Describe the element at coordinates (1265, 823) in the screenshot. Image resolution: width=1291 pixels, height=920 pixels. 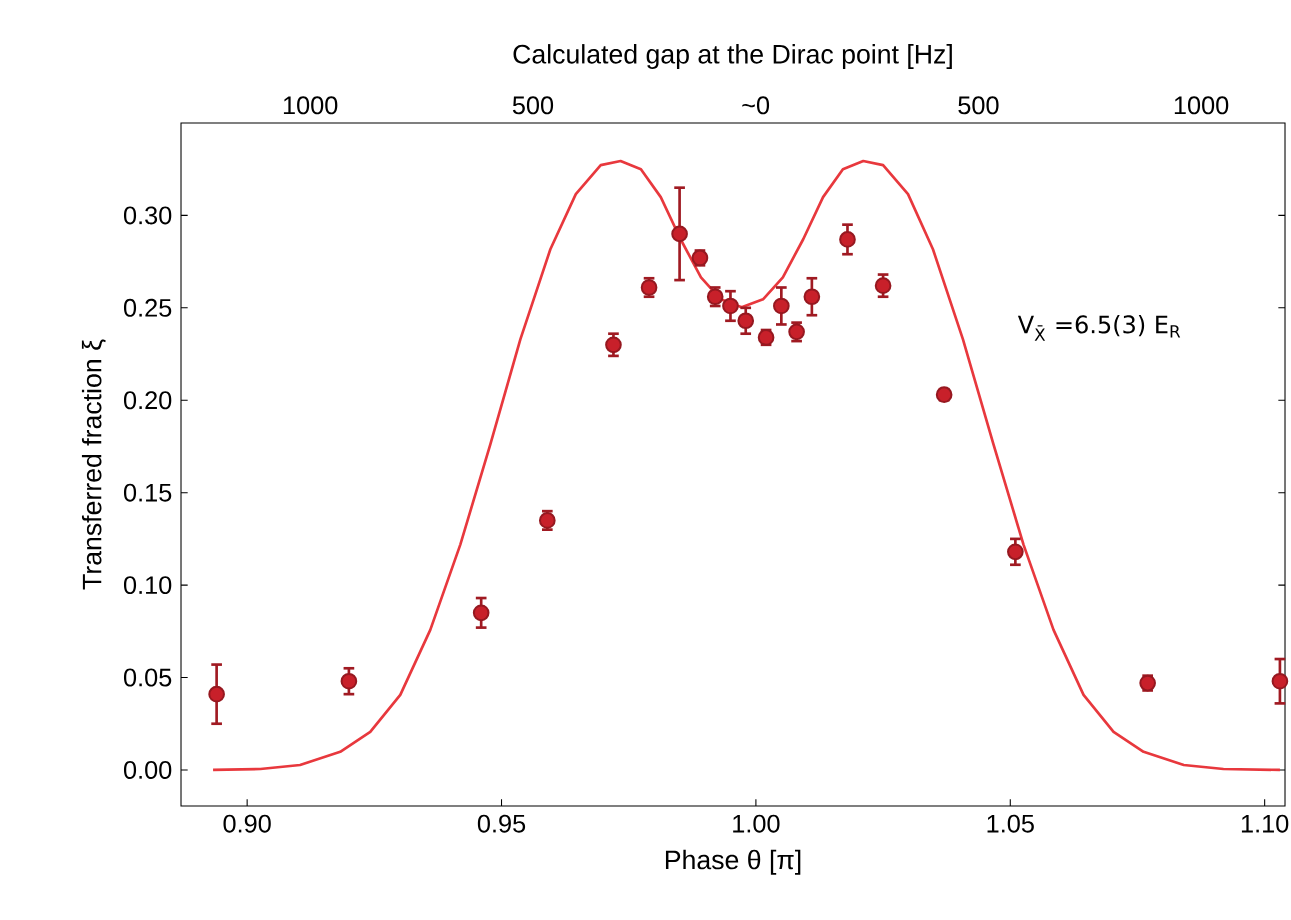
I see `x-tick-label: 1.10` at that location.